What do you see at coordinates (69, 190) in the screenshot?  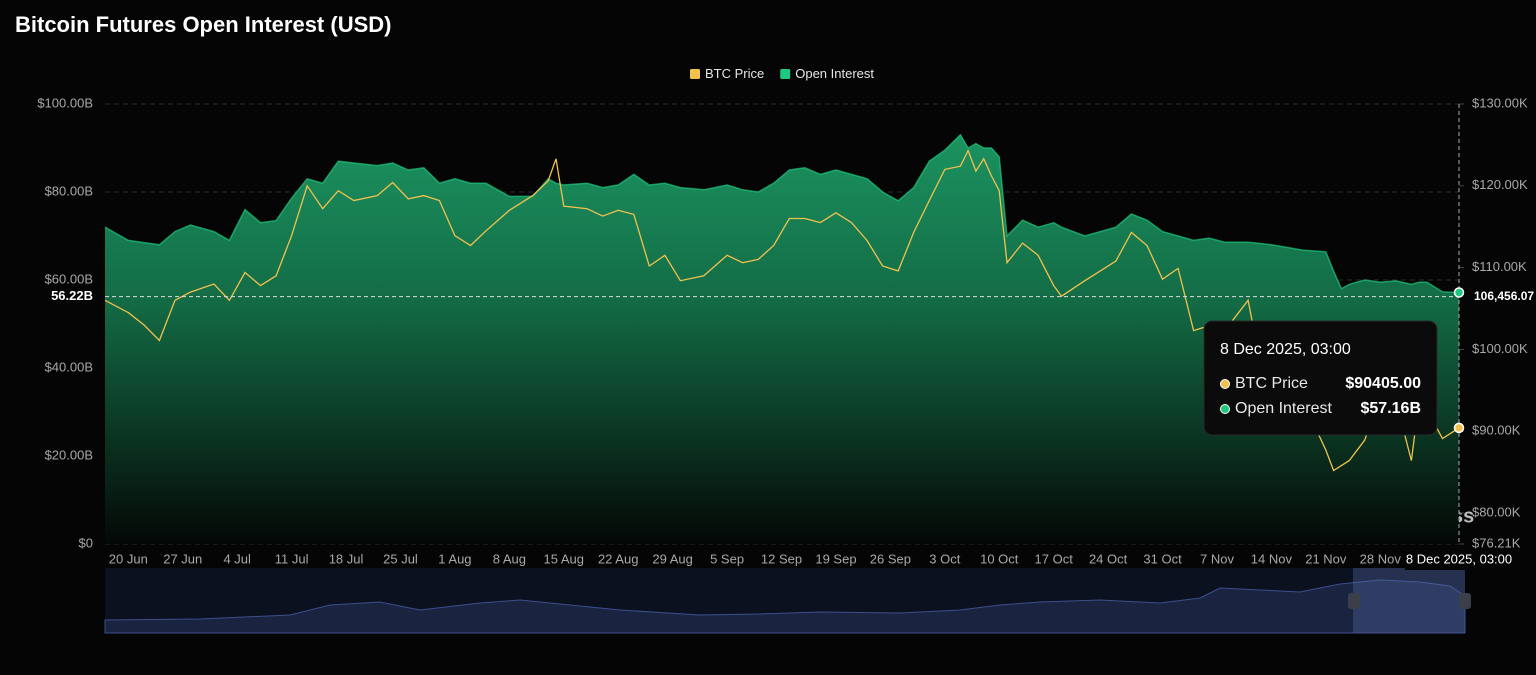 I see `y-tick-label: $80.00B` at bounding box center [69, 190].